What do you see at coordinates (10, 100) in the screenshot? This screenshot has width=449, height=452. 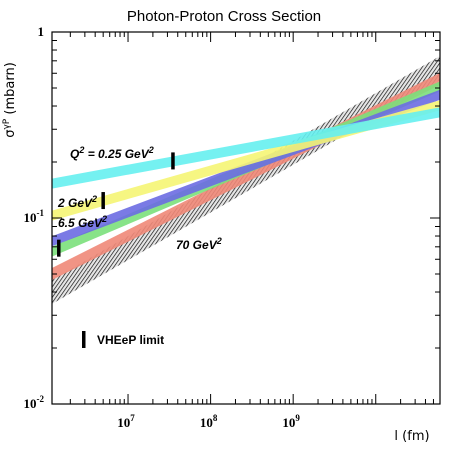 I see `y-axis-label: σγP (mbarn)` at bounding box center [10, 100].